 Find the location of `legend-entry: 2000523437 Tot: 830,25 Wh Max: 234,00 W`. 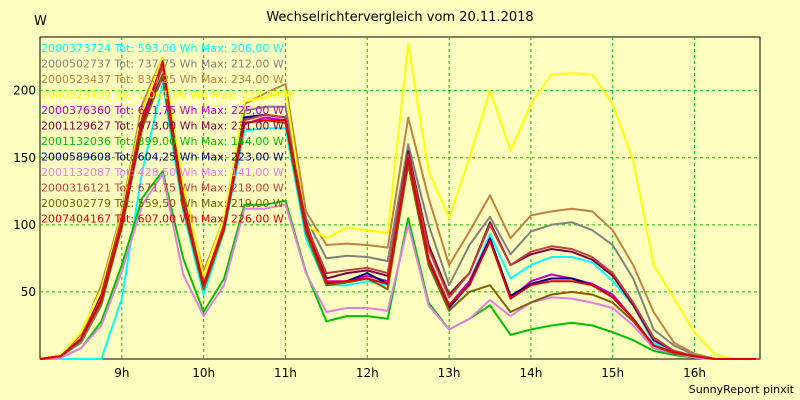

legend-entry: 2000523437 Tot: 830,25 Wh Max: 234,00 W is located at coordinates (162, 79).